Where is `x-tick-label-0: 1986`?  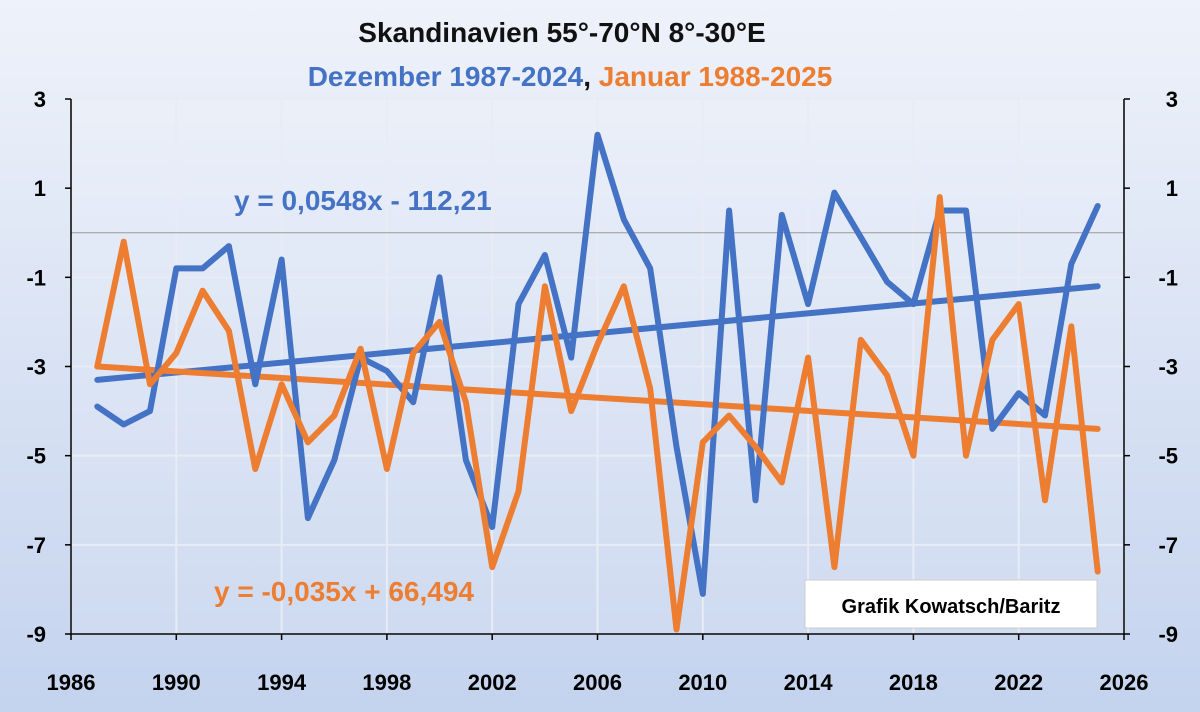
x-tick-label-0: 1986 is located at coordinates (71, 682).